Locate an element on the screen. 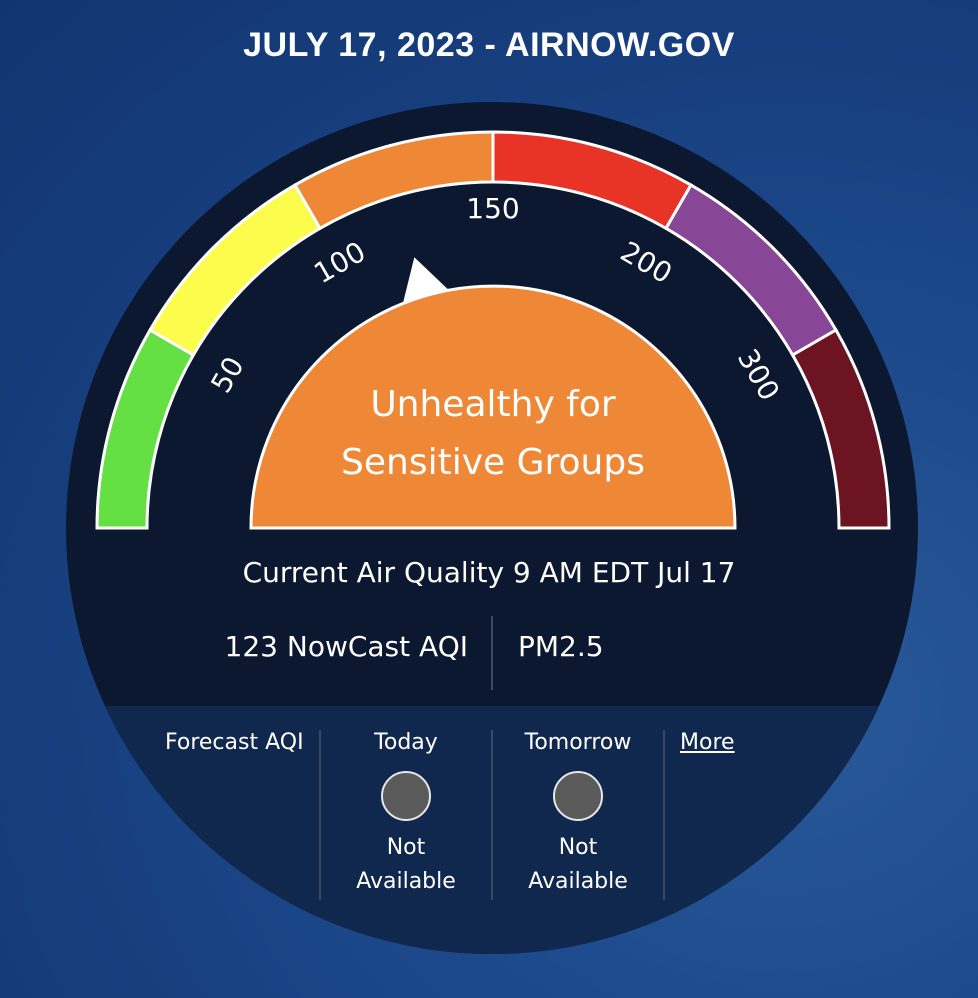 This screenshot has height=998, width=978. forecast-today: Today Not Available is located at coordinates (406, 814).